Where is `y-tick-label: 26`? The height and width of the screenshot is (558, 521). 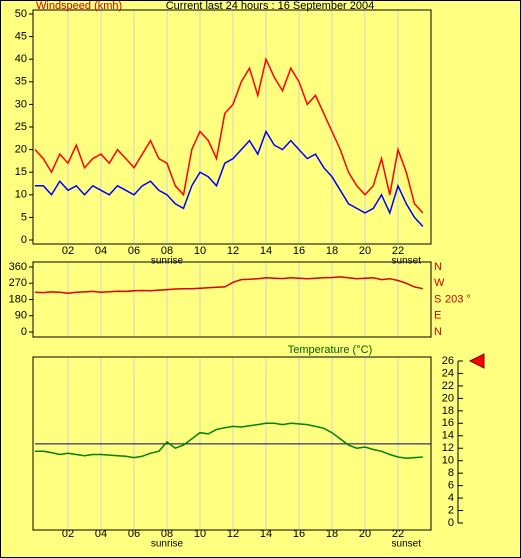
y-tick-label: 26 is located at coordinates (448, 361).